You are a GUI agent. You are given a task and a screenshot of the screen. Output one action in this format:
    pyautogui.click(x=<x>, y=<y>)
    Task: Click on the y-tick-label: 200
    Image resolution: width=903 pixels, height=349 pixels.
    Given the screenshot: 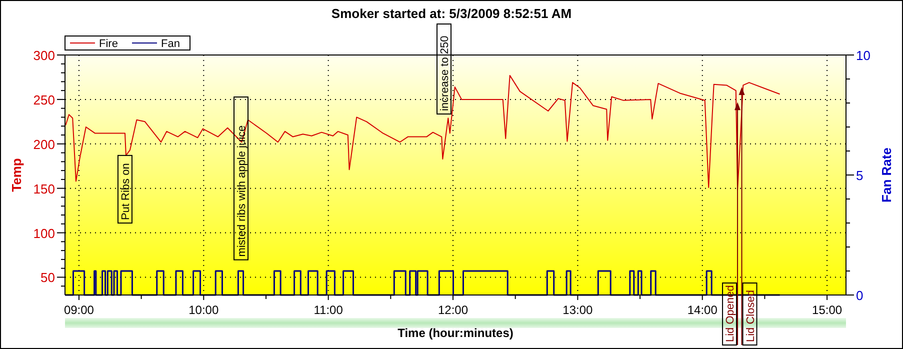 What is the action you would take?
    pyautogui.click(x=44, y=144)
    